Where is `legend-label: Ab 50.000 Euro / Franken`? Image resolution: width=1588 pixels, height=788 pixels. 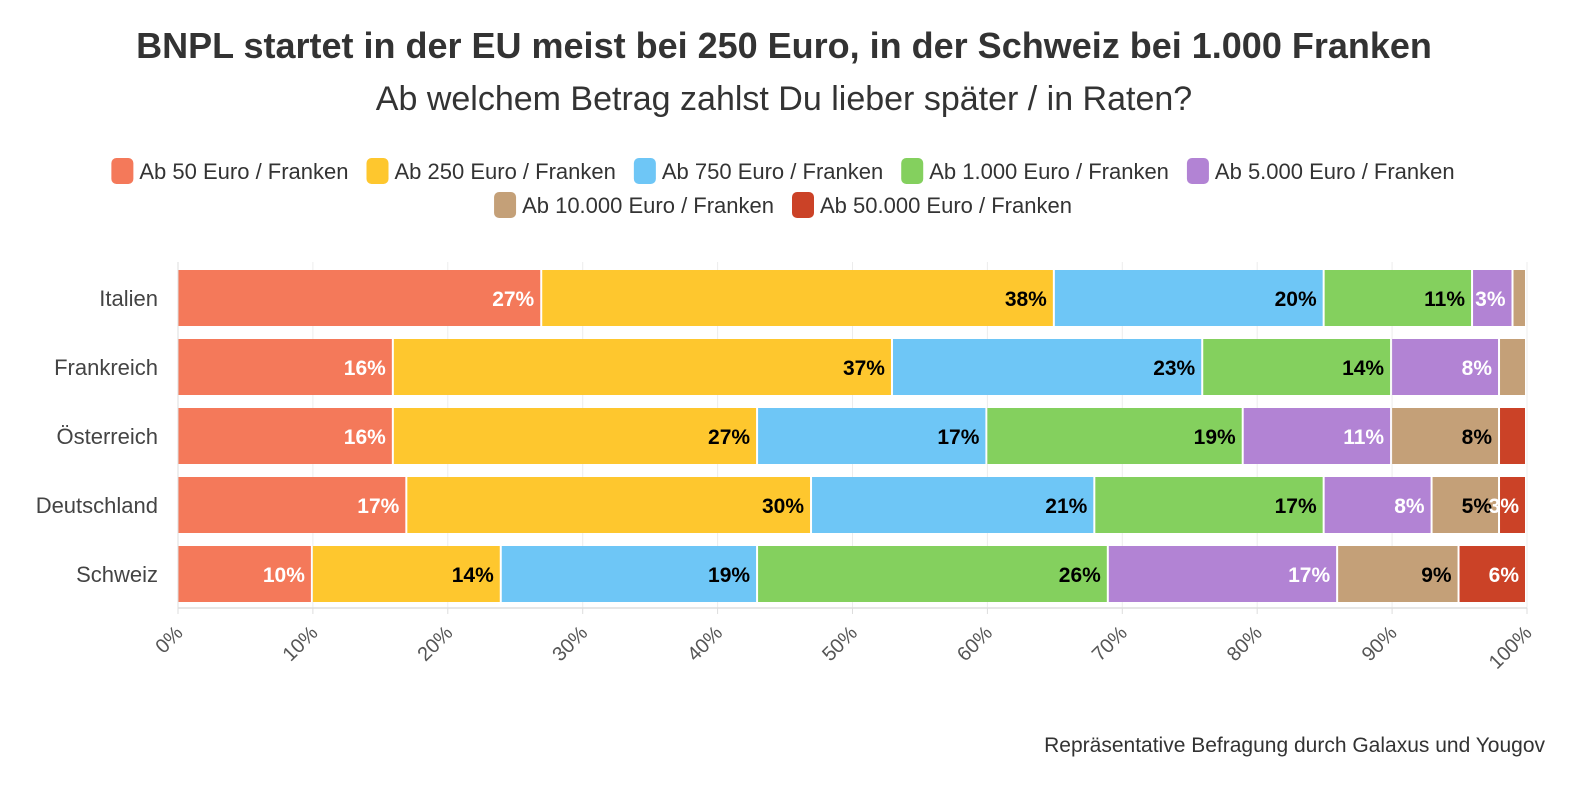
legend-label: Ab 50.000 Euro / Franken is located at coordinates (946, 205).